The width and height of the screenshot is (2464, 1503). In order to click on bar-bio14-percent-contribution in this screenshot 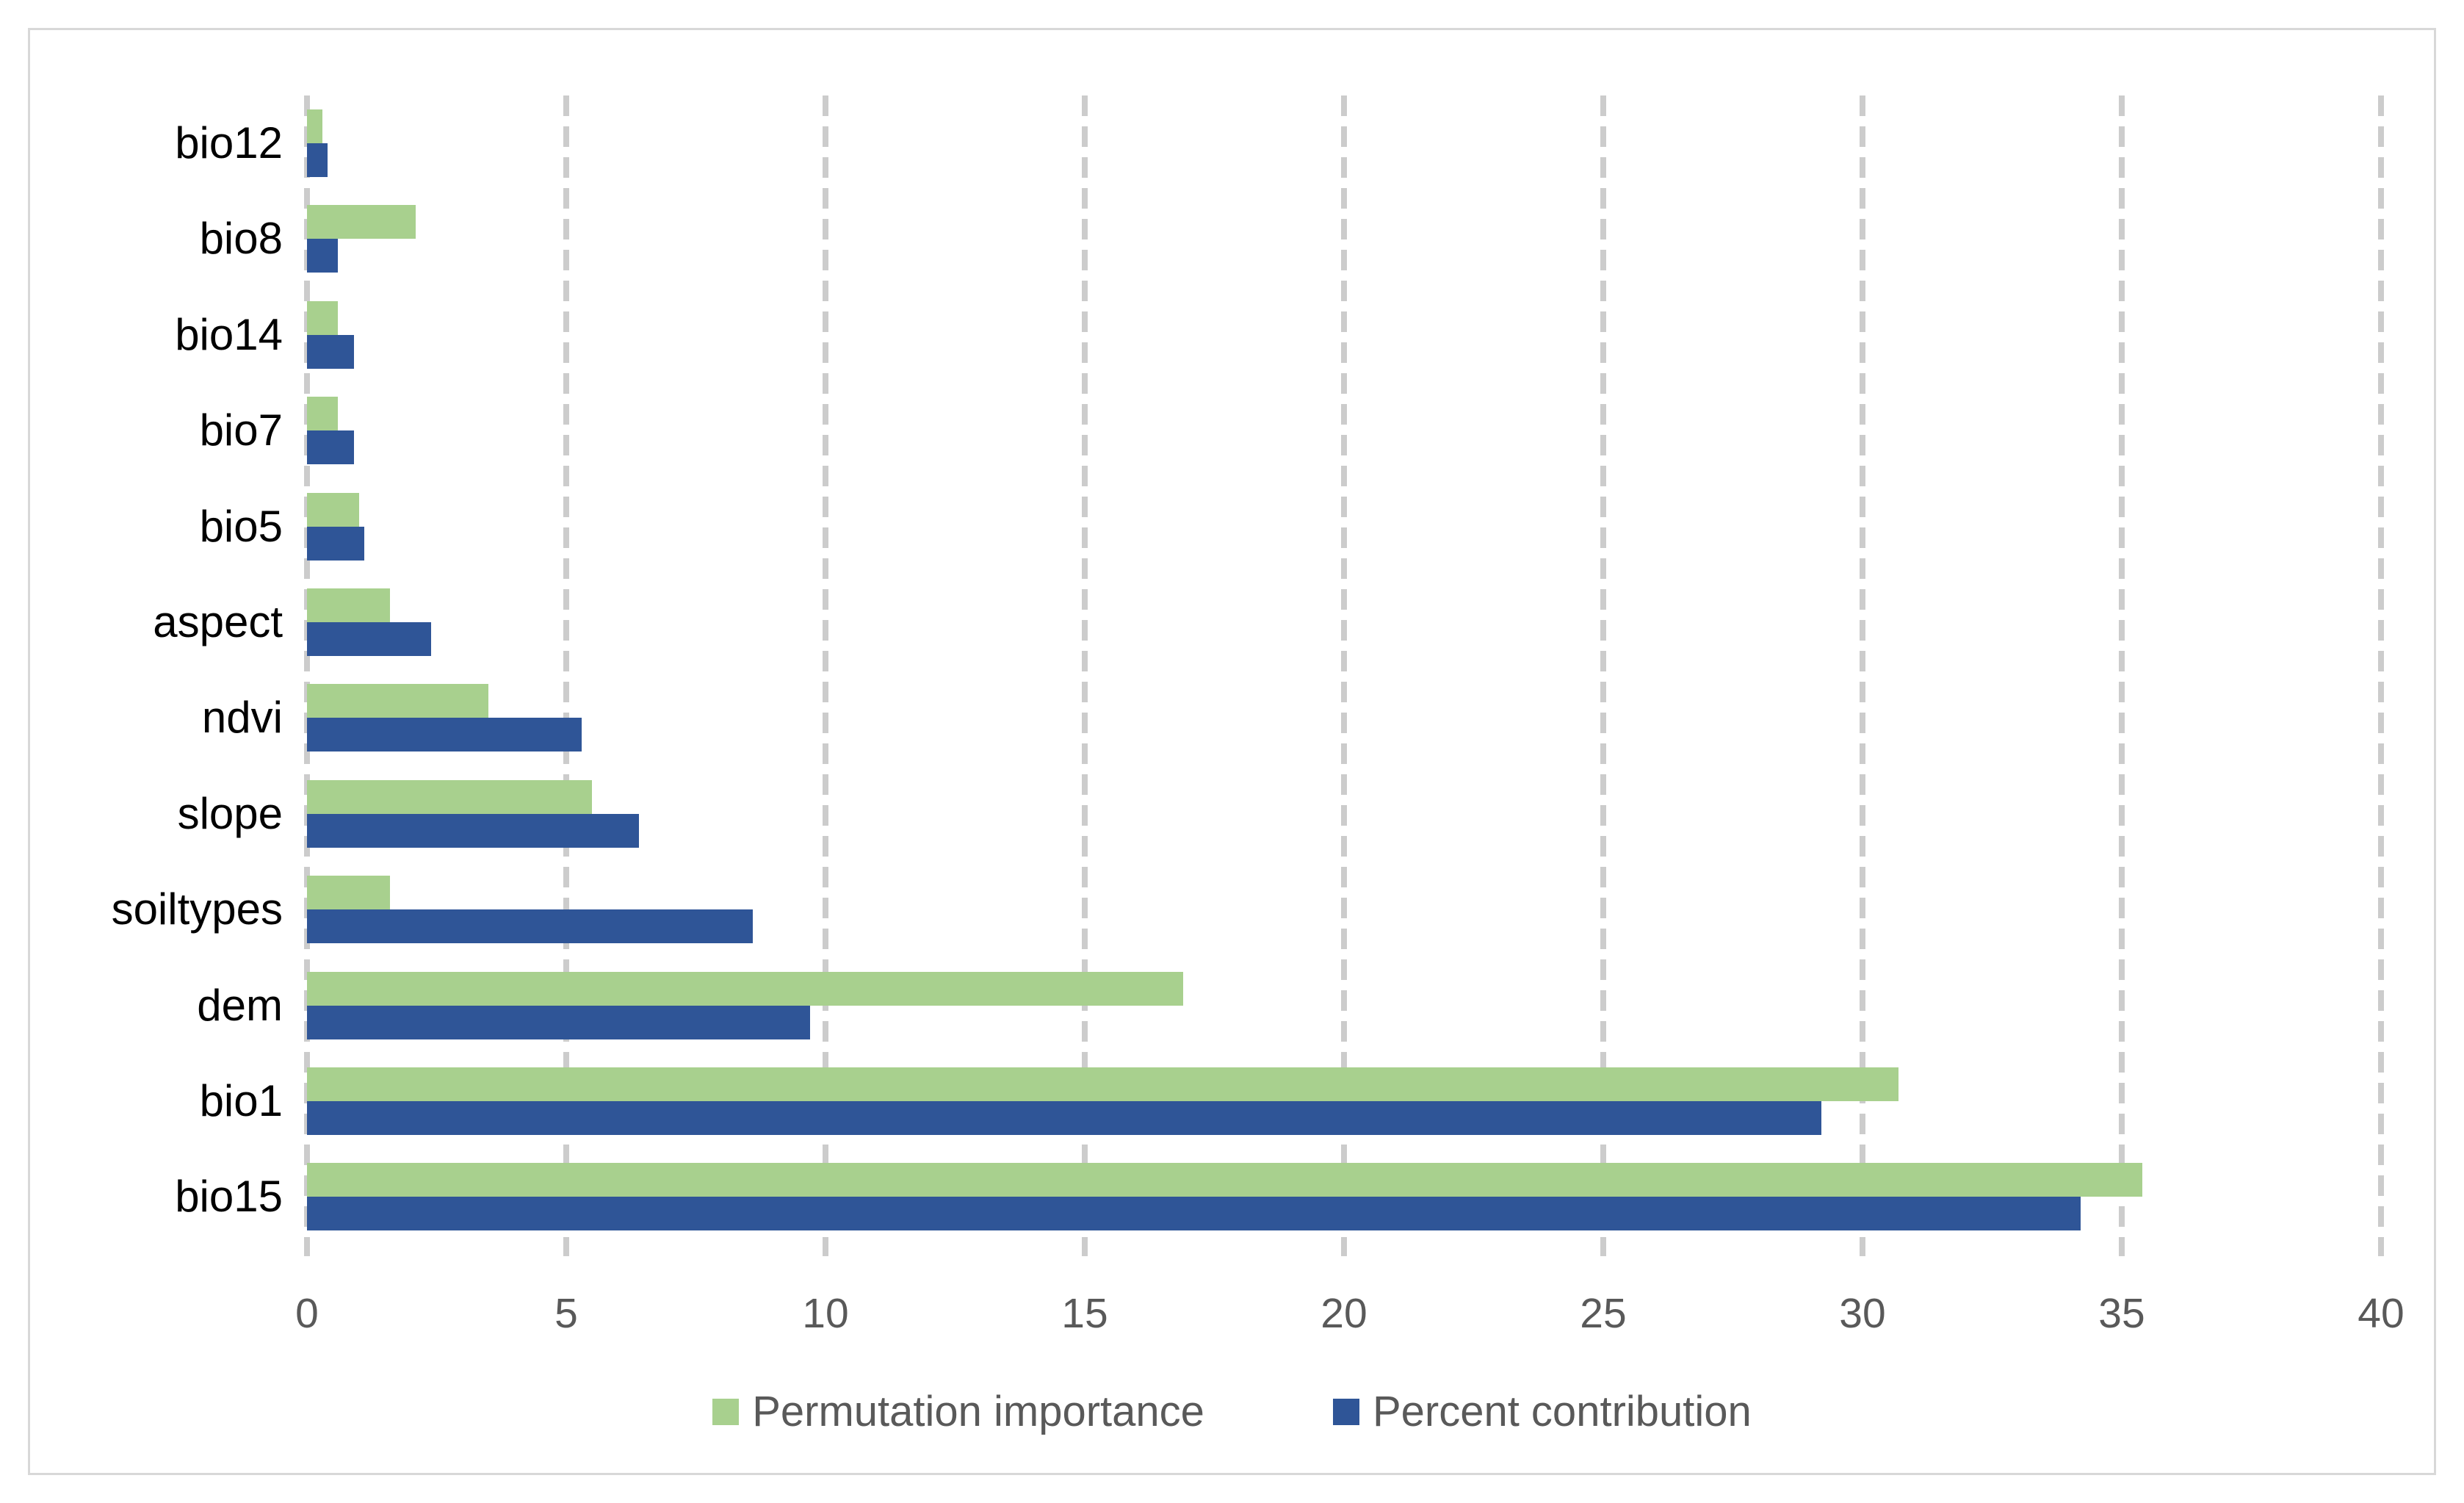, I will do `click(330, 351)`.